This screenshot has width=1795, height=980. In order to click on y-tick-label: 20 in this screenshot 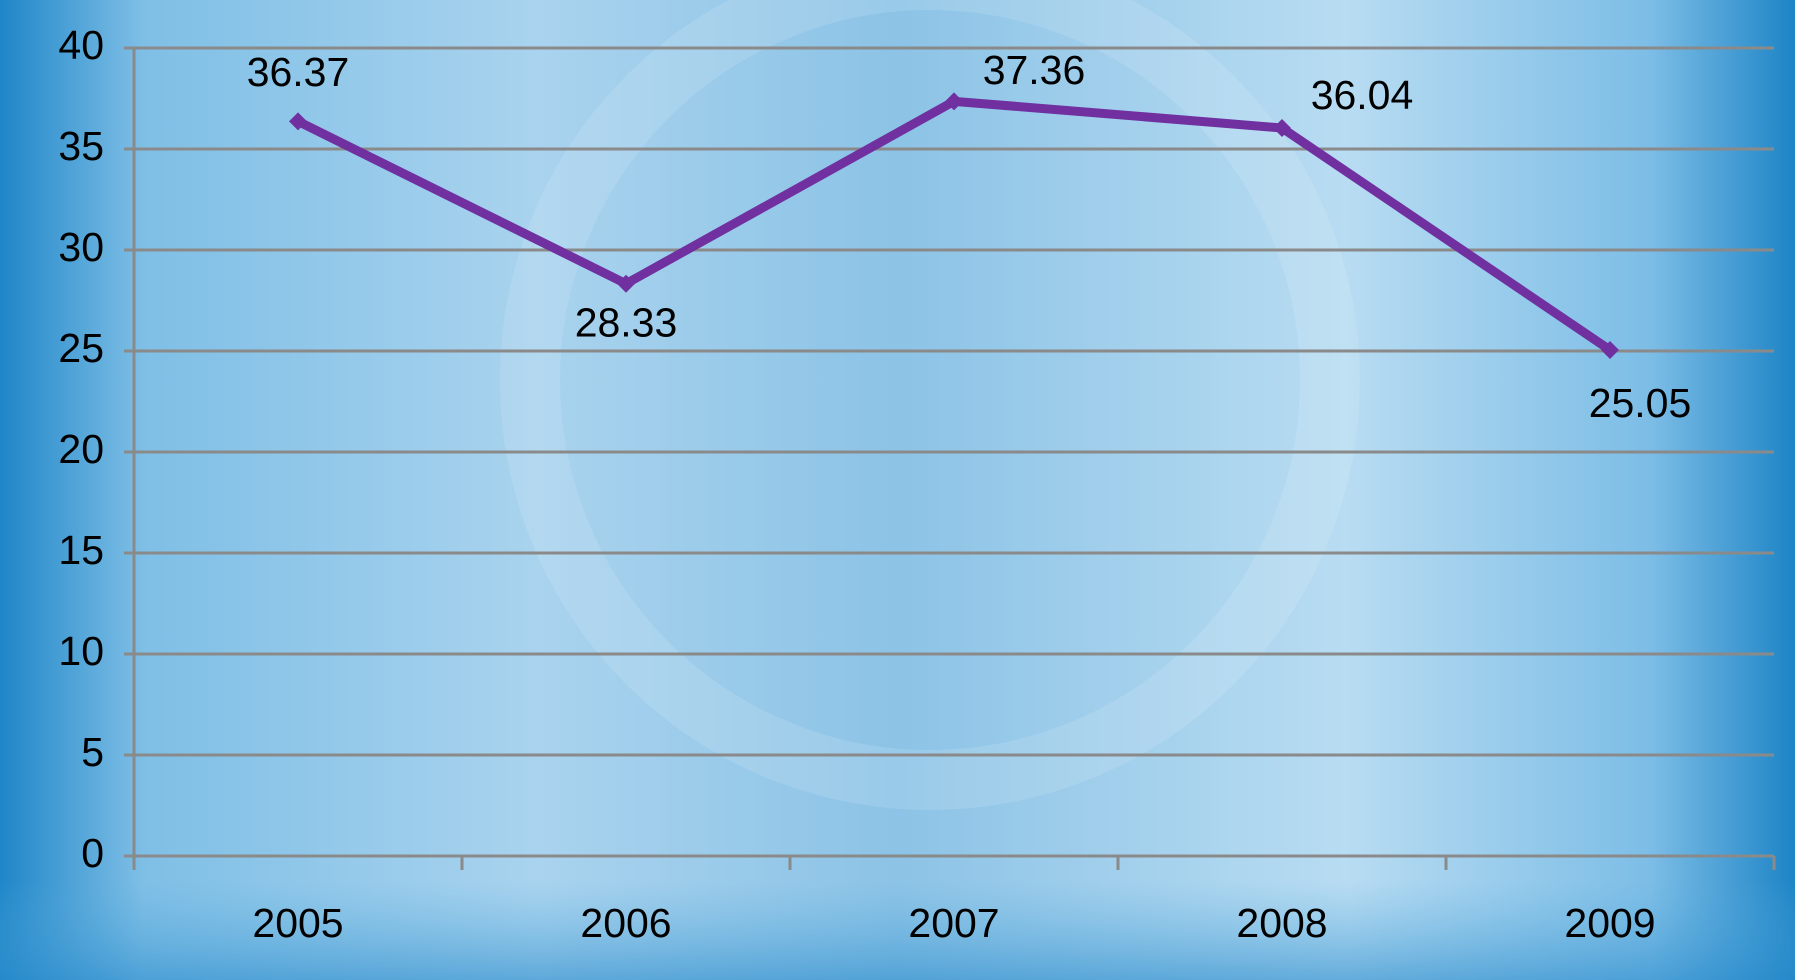, I will do `click(81, 449)`.